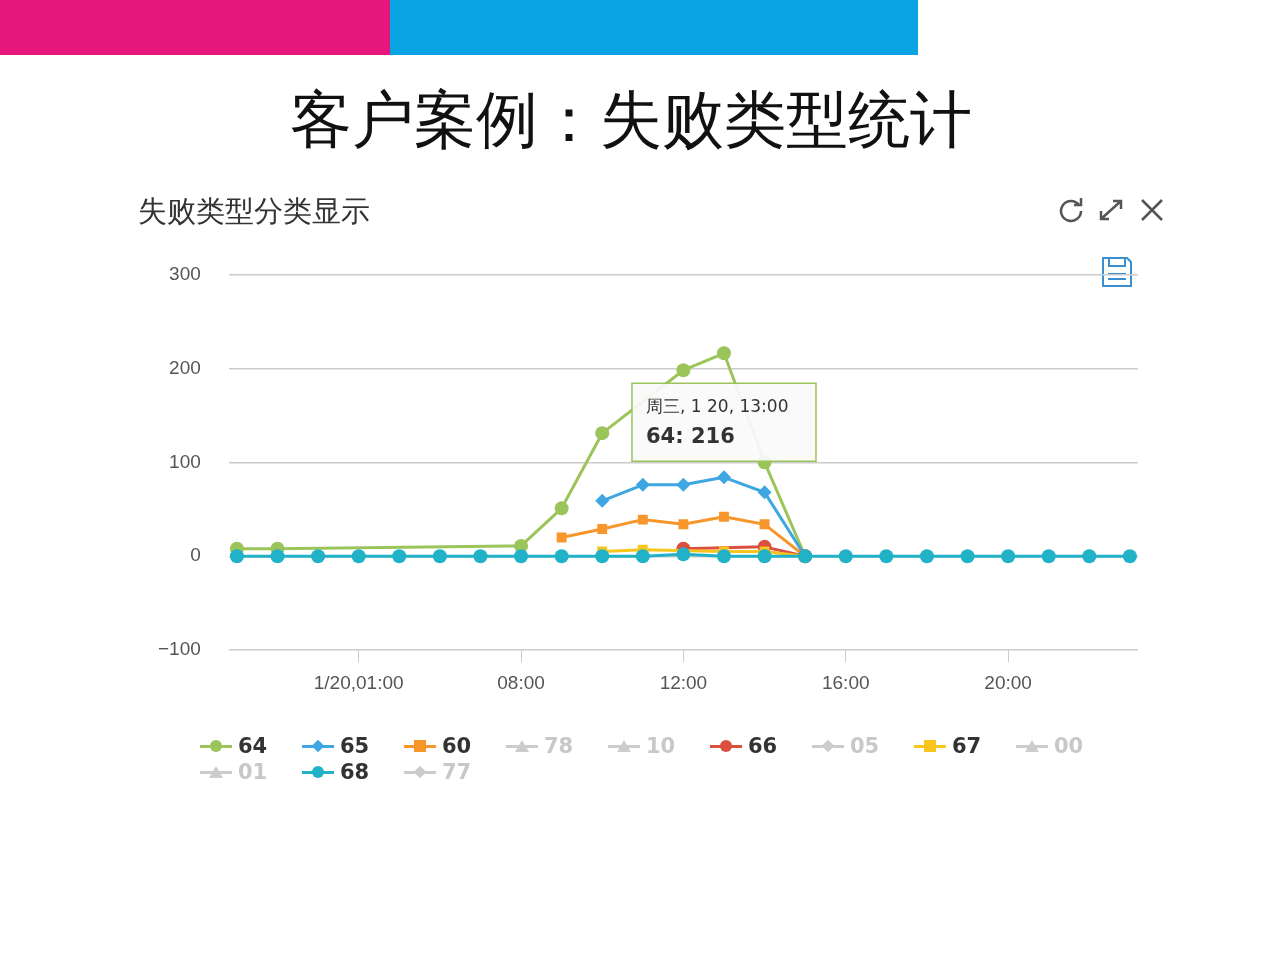  I want to click on y-tick-label: 300, so click(185, 273).